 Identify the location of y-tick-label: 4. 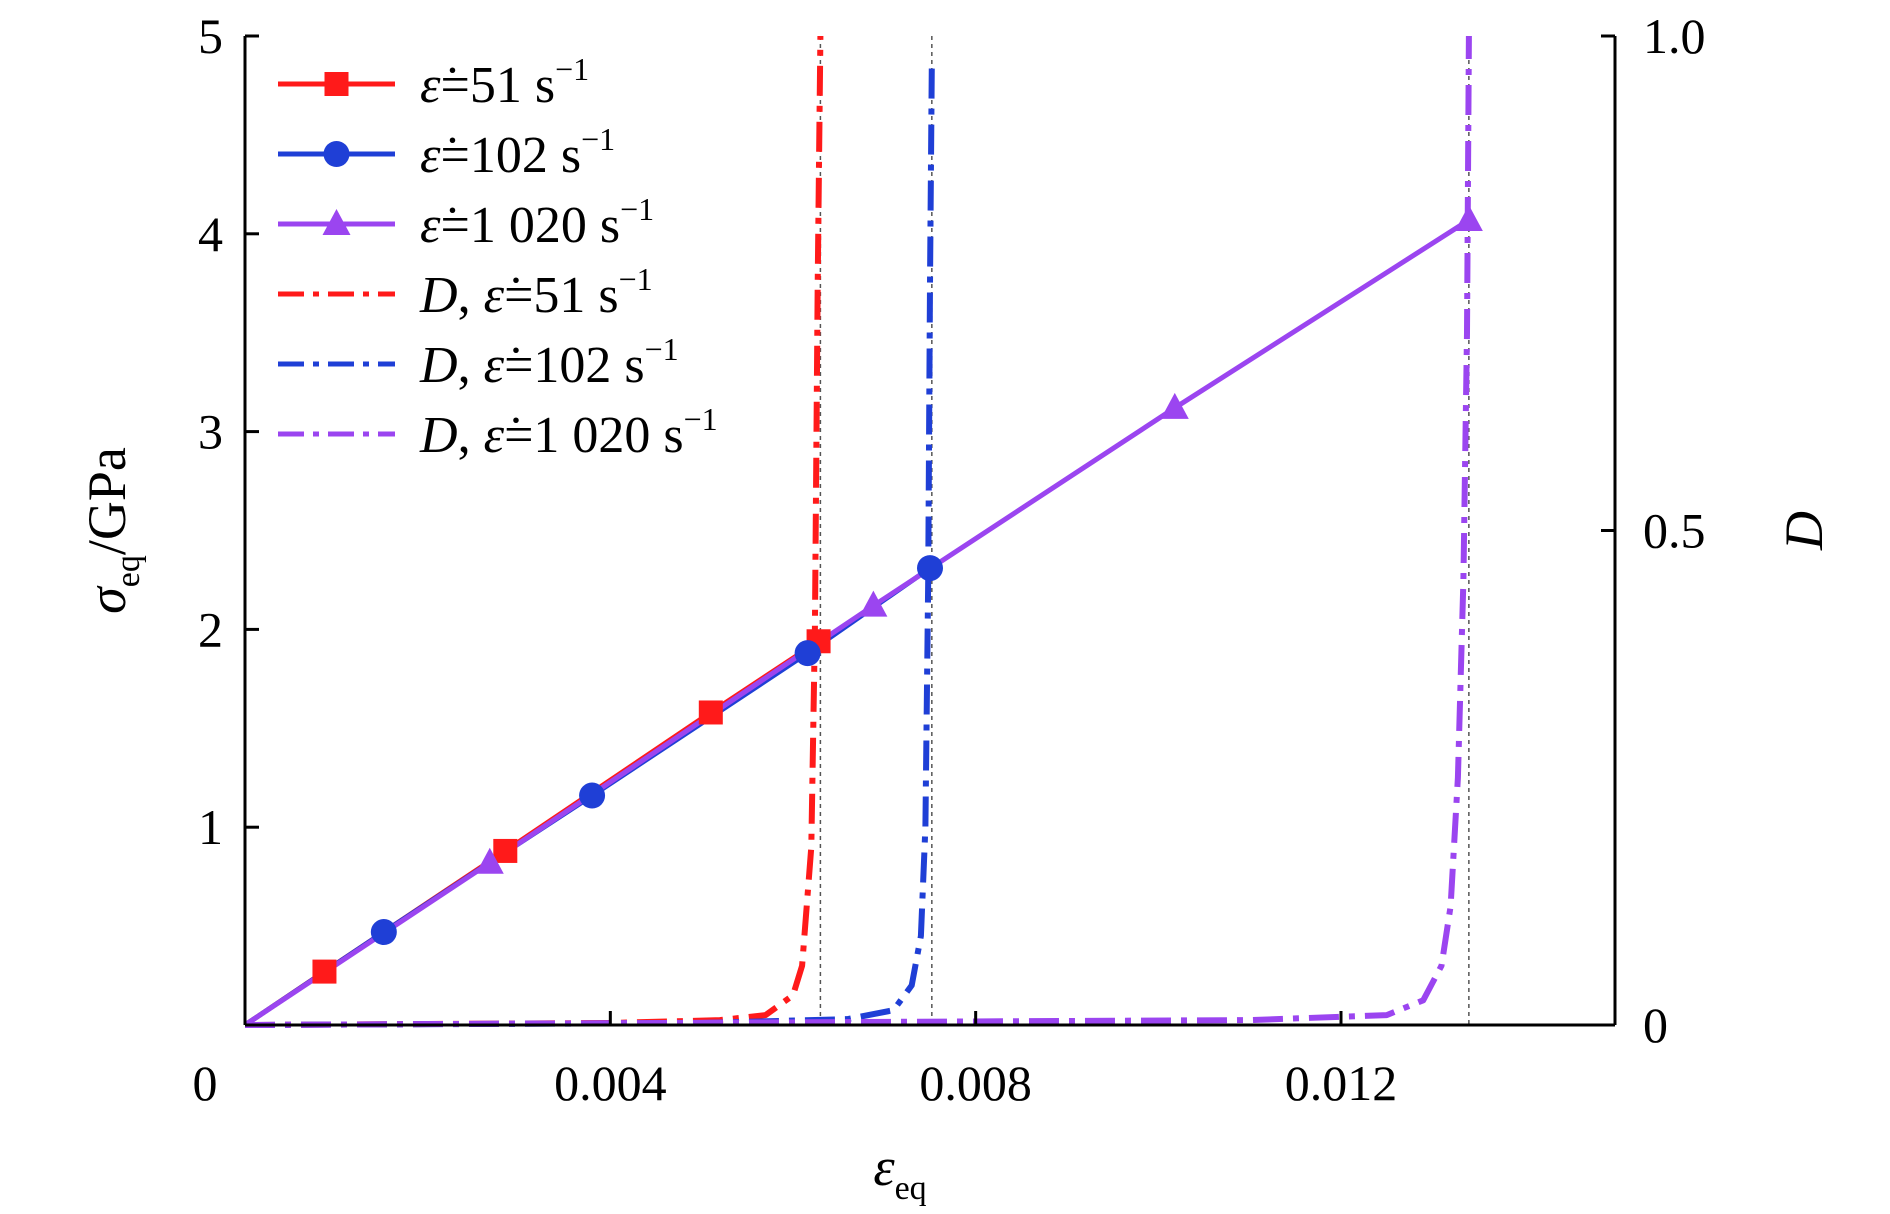
(210, 234).